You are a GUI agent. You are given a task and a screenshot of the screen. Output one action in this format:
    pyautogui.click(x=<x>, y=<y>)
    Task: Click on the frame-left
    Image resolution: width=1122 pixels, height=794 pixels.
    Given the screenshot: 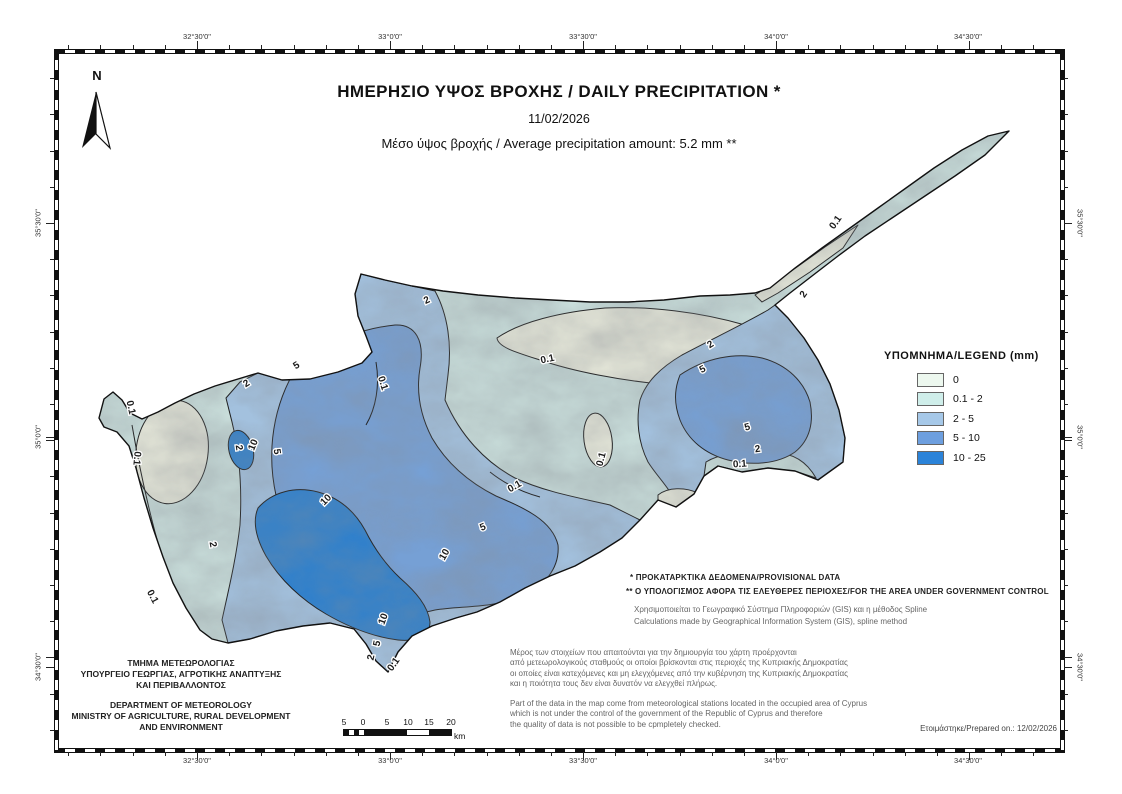 What is the action you would take?
    pyautogui.click(x=56, y=401)
    